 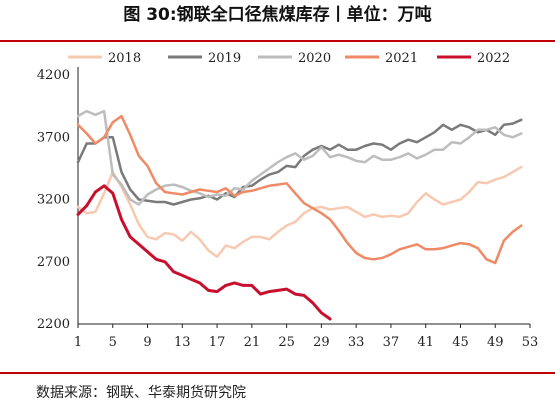 I want to click on x-tick-label: 45, so click(x=460, y=342).